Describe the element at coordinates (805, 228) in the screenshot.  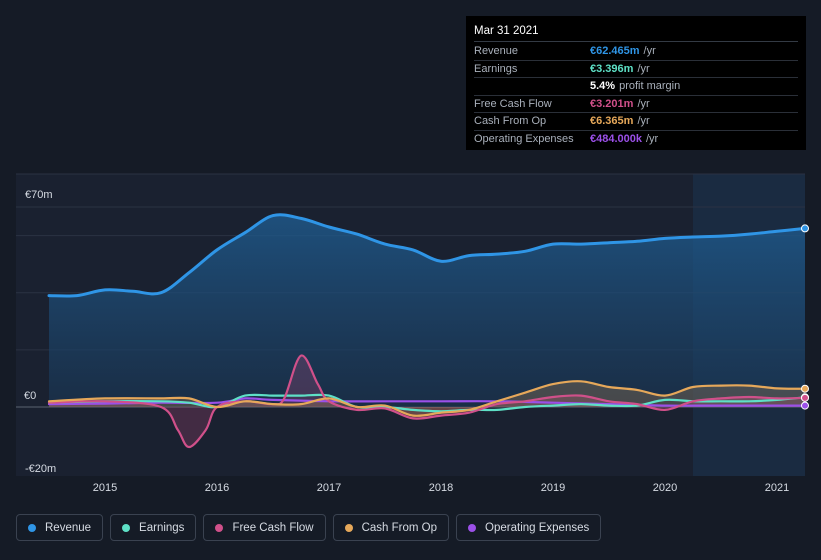
I see `series-endpoint-revenue` at that location.